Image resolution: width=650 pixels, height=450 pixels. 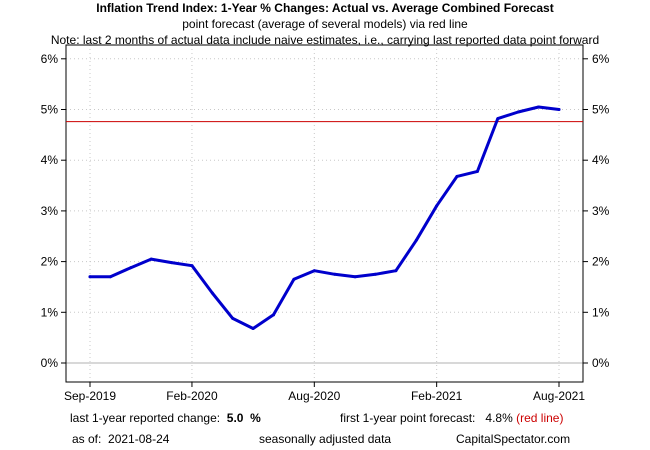 What do you see at coordinates (601, 110) in the screenshot?
I see `y-tick-label-right: 5%` at bounding box center [601, 110].